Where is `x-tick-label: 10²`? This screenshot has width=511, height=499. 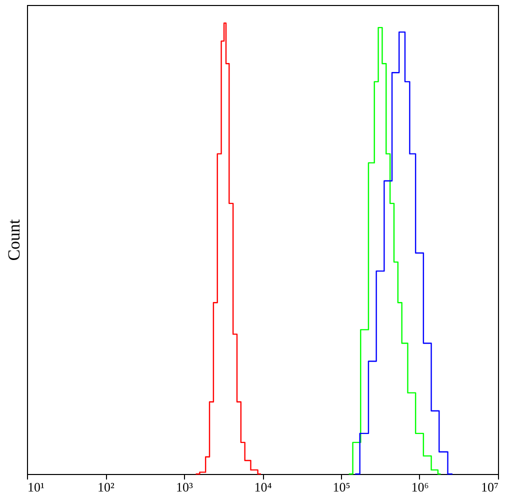
x-tick-label: 10² is located at coordinates (106, 487).